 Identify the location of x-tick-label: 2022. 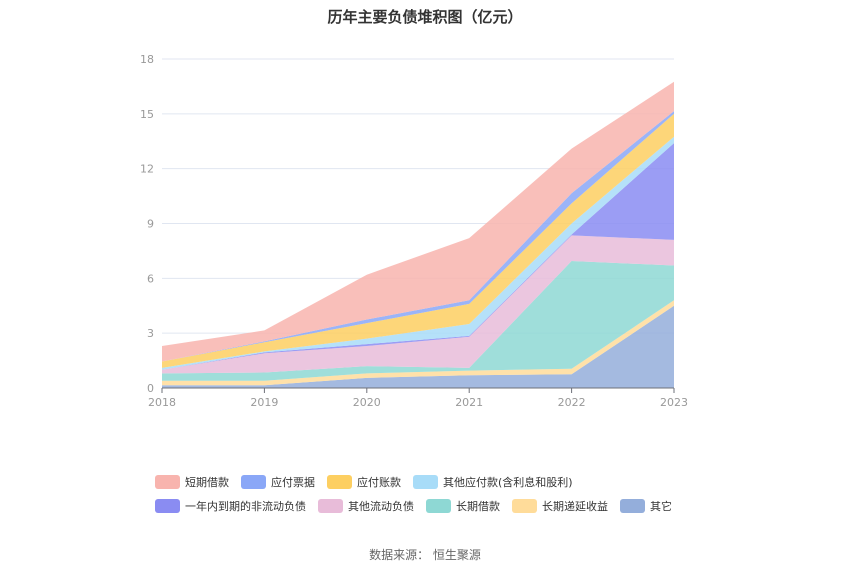
(572, 402).